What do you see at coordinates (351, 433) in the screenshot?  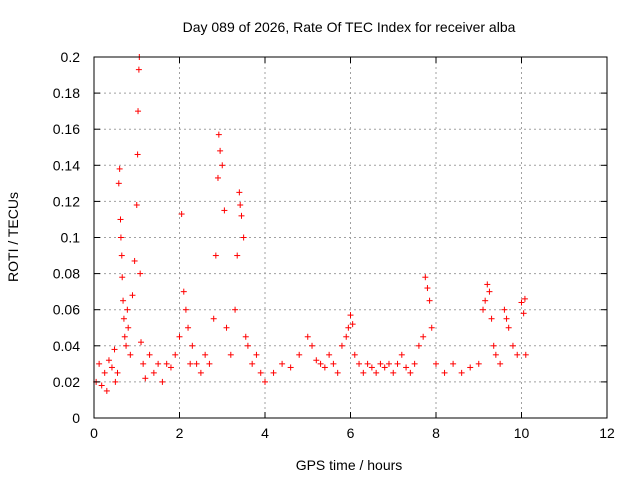 I see `x-tick-label: 6` at bounding box center [351, 433].